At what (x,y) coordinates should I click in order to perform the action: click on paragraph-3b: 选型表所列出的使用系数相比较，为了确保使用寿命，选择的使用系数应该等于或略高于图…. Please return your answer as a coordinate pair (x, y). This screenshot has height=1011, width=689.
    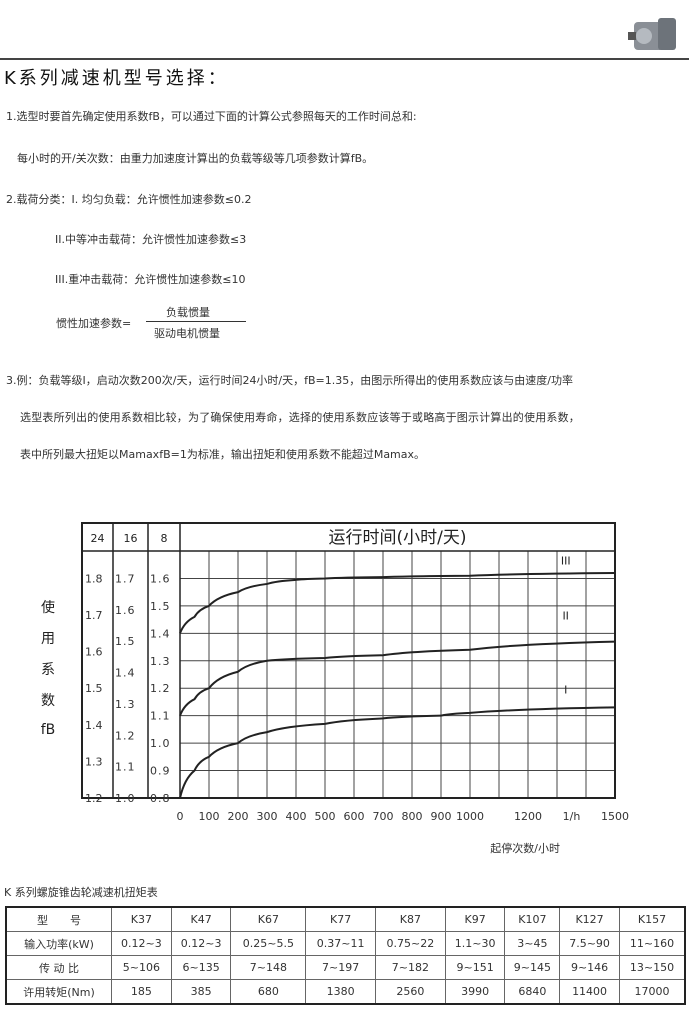
    Looking at the image, I should click on (300, 417).